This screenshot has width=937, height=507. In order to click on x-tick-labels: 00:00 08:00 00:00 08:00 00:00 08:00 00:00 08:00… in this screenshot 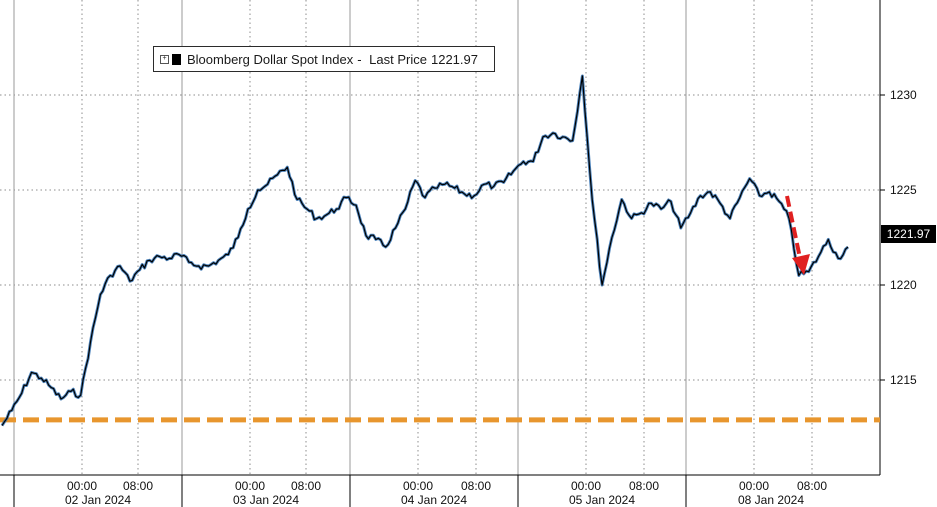, I will do `click(446, 493)`.